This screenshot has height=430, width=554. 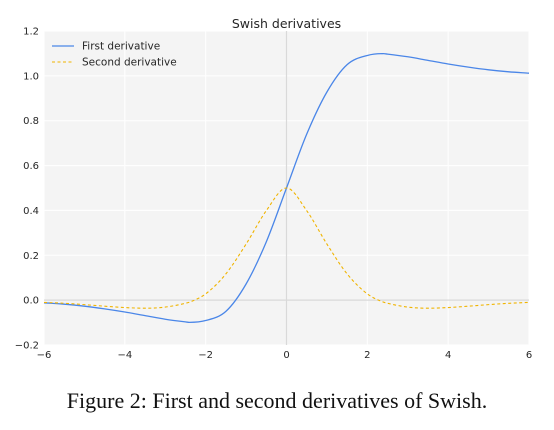 I want to click on y-tick-label: 0.4, so click(x=31, y=211).